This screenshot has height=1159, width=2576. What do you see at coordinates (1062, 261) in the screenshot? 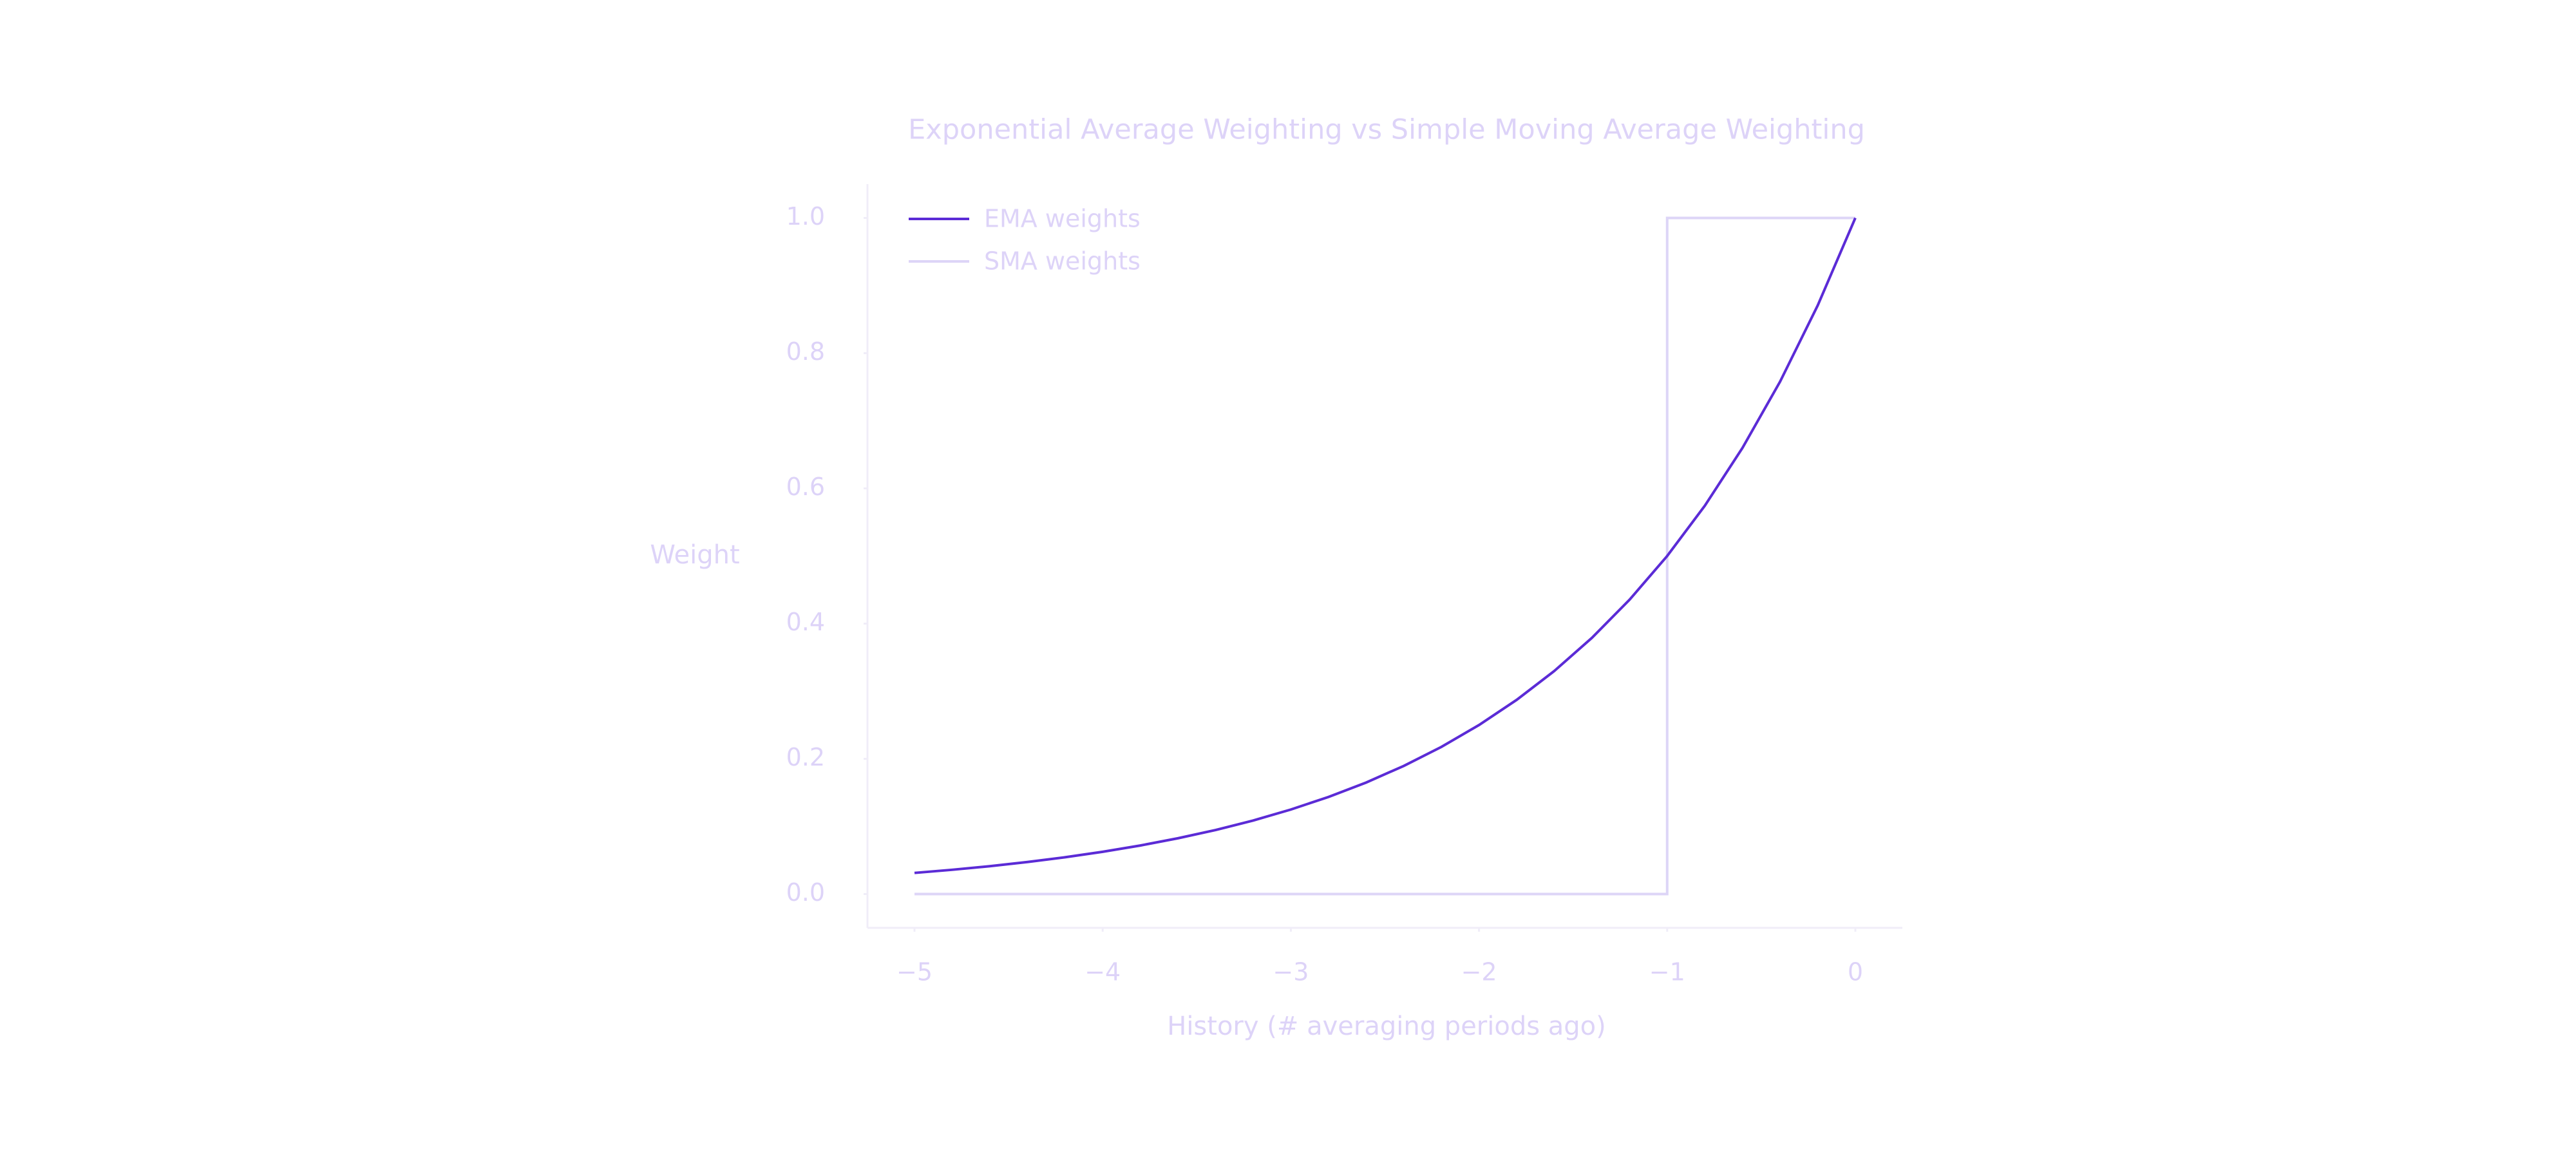
I see `legend-label: SMA weights` at bounding box center [1062, 261].